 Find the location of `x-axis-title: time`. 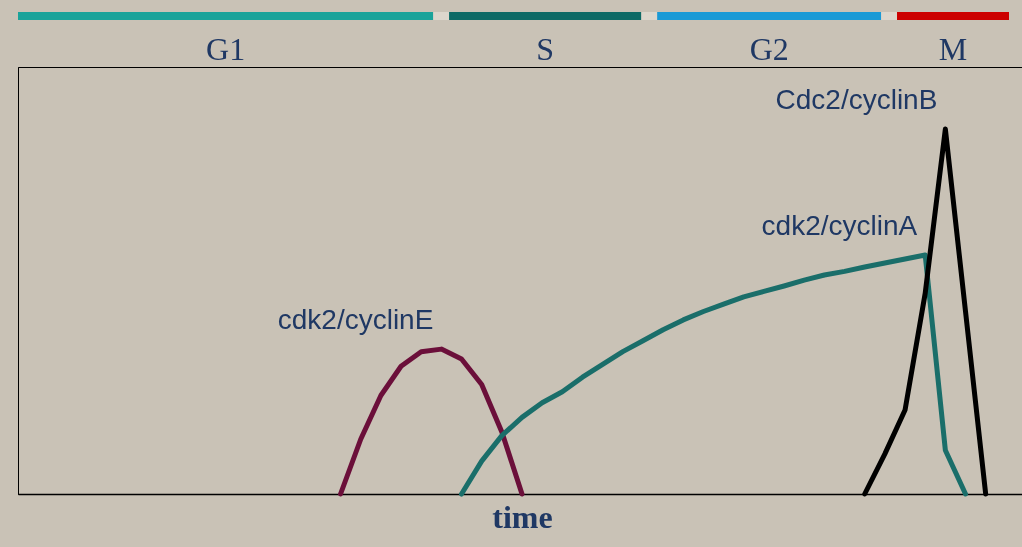

x-axis-title: time is located at coordinates (522, 516).